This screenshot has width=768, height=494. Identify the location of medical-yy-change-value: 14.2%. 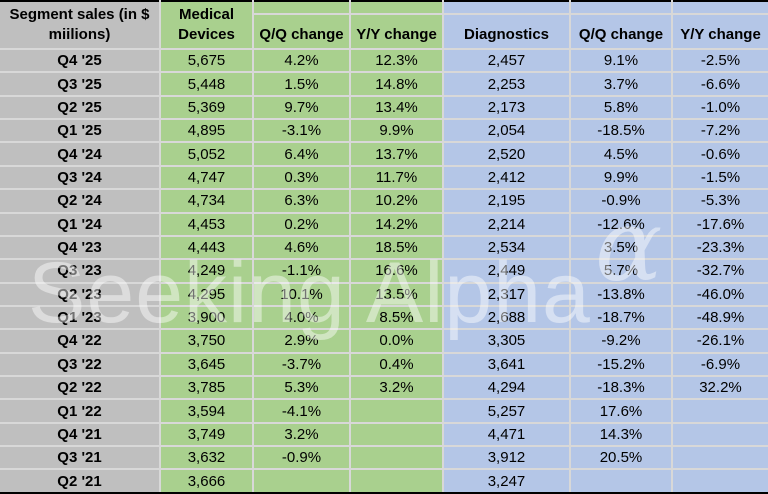
(396, 224).